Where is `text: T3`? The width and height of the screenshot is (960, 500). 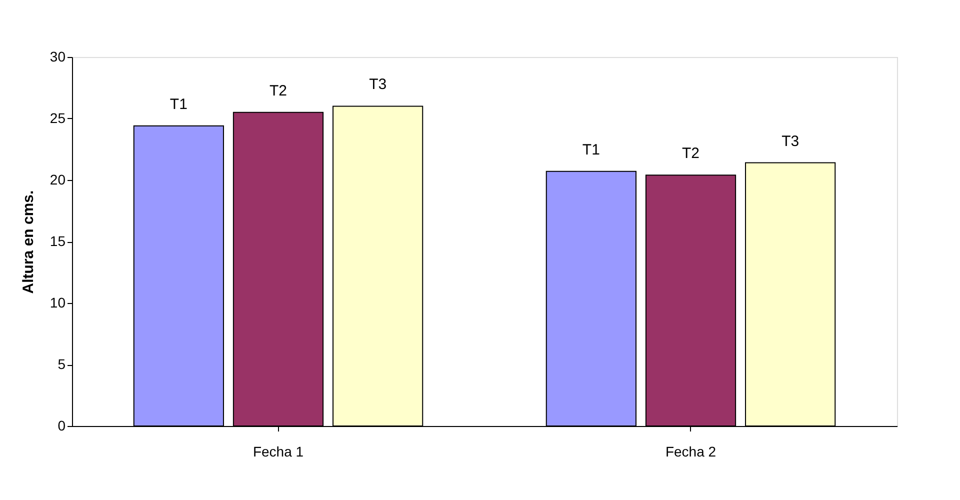 text: T3 is located at coordinates (791, 141).